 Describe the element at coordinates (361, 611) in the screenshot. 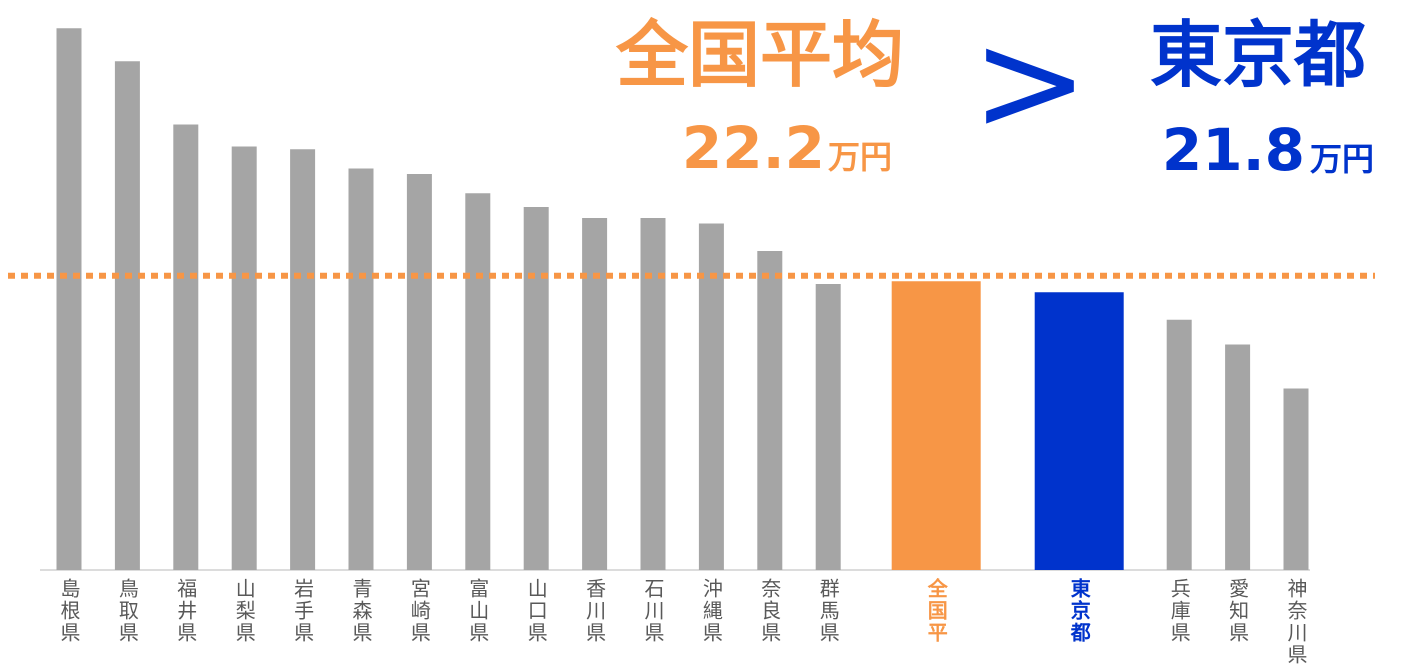

I see `x-tick-label: 青森県` at that location.